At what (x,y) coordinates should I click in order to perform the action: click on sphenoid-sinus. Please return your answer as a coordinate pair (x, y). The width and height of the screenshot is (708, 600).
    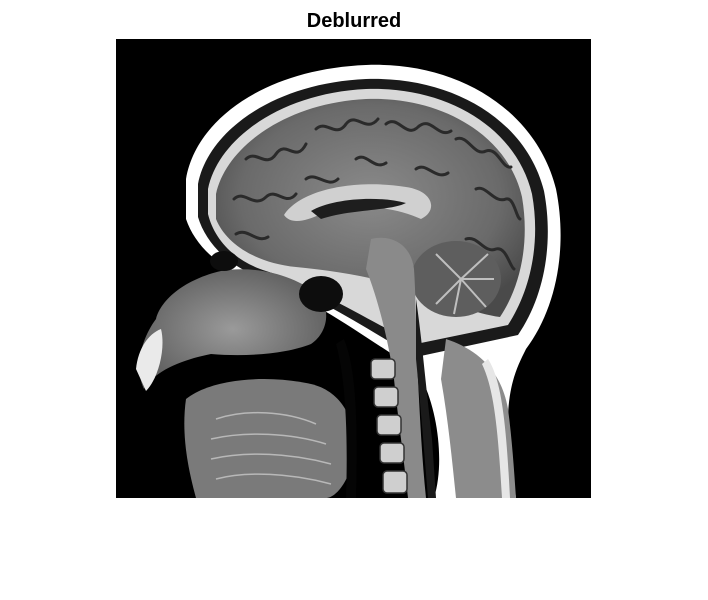
    Looking at the image, I should click on (321, 294).